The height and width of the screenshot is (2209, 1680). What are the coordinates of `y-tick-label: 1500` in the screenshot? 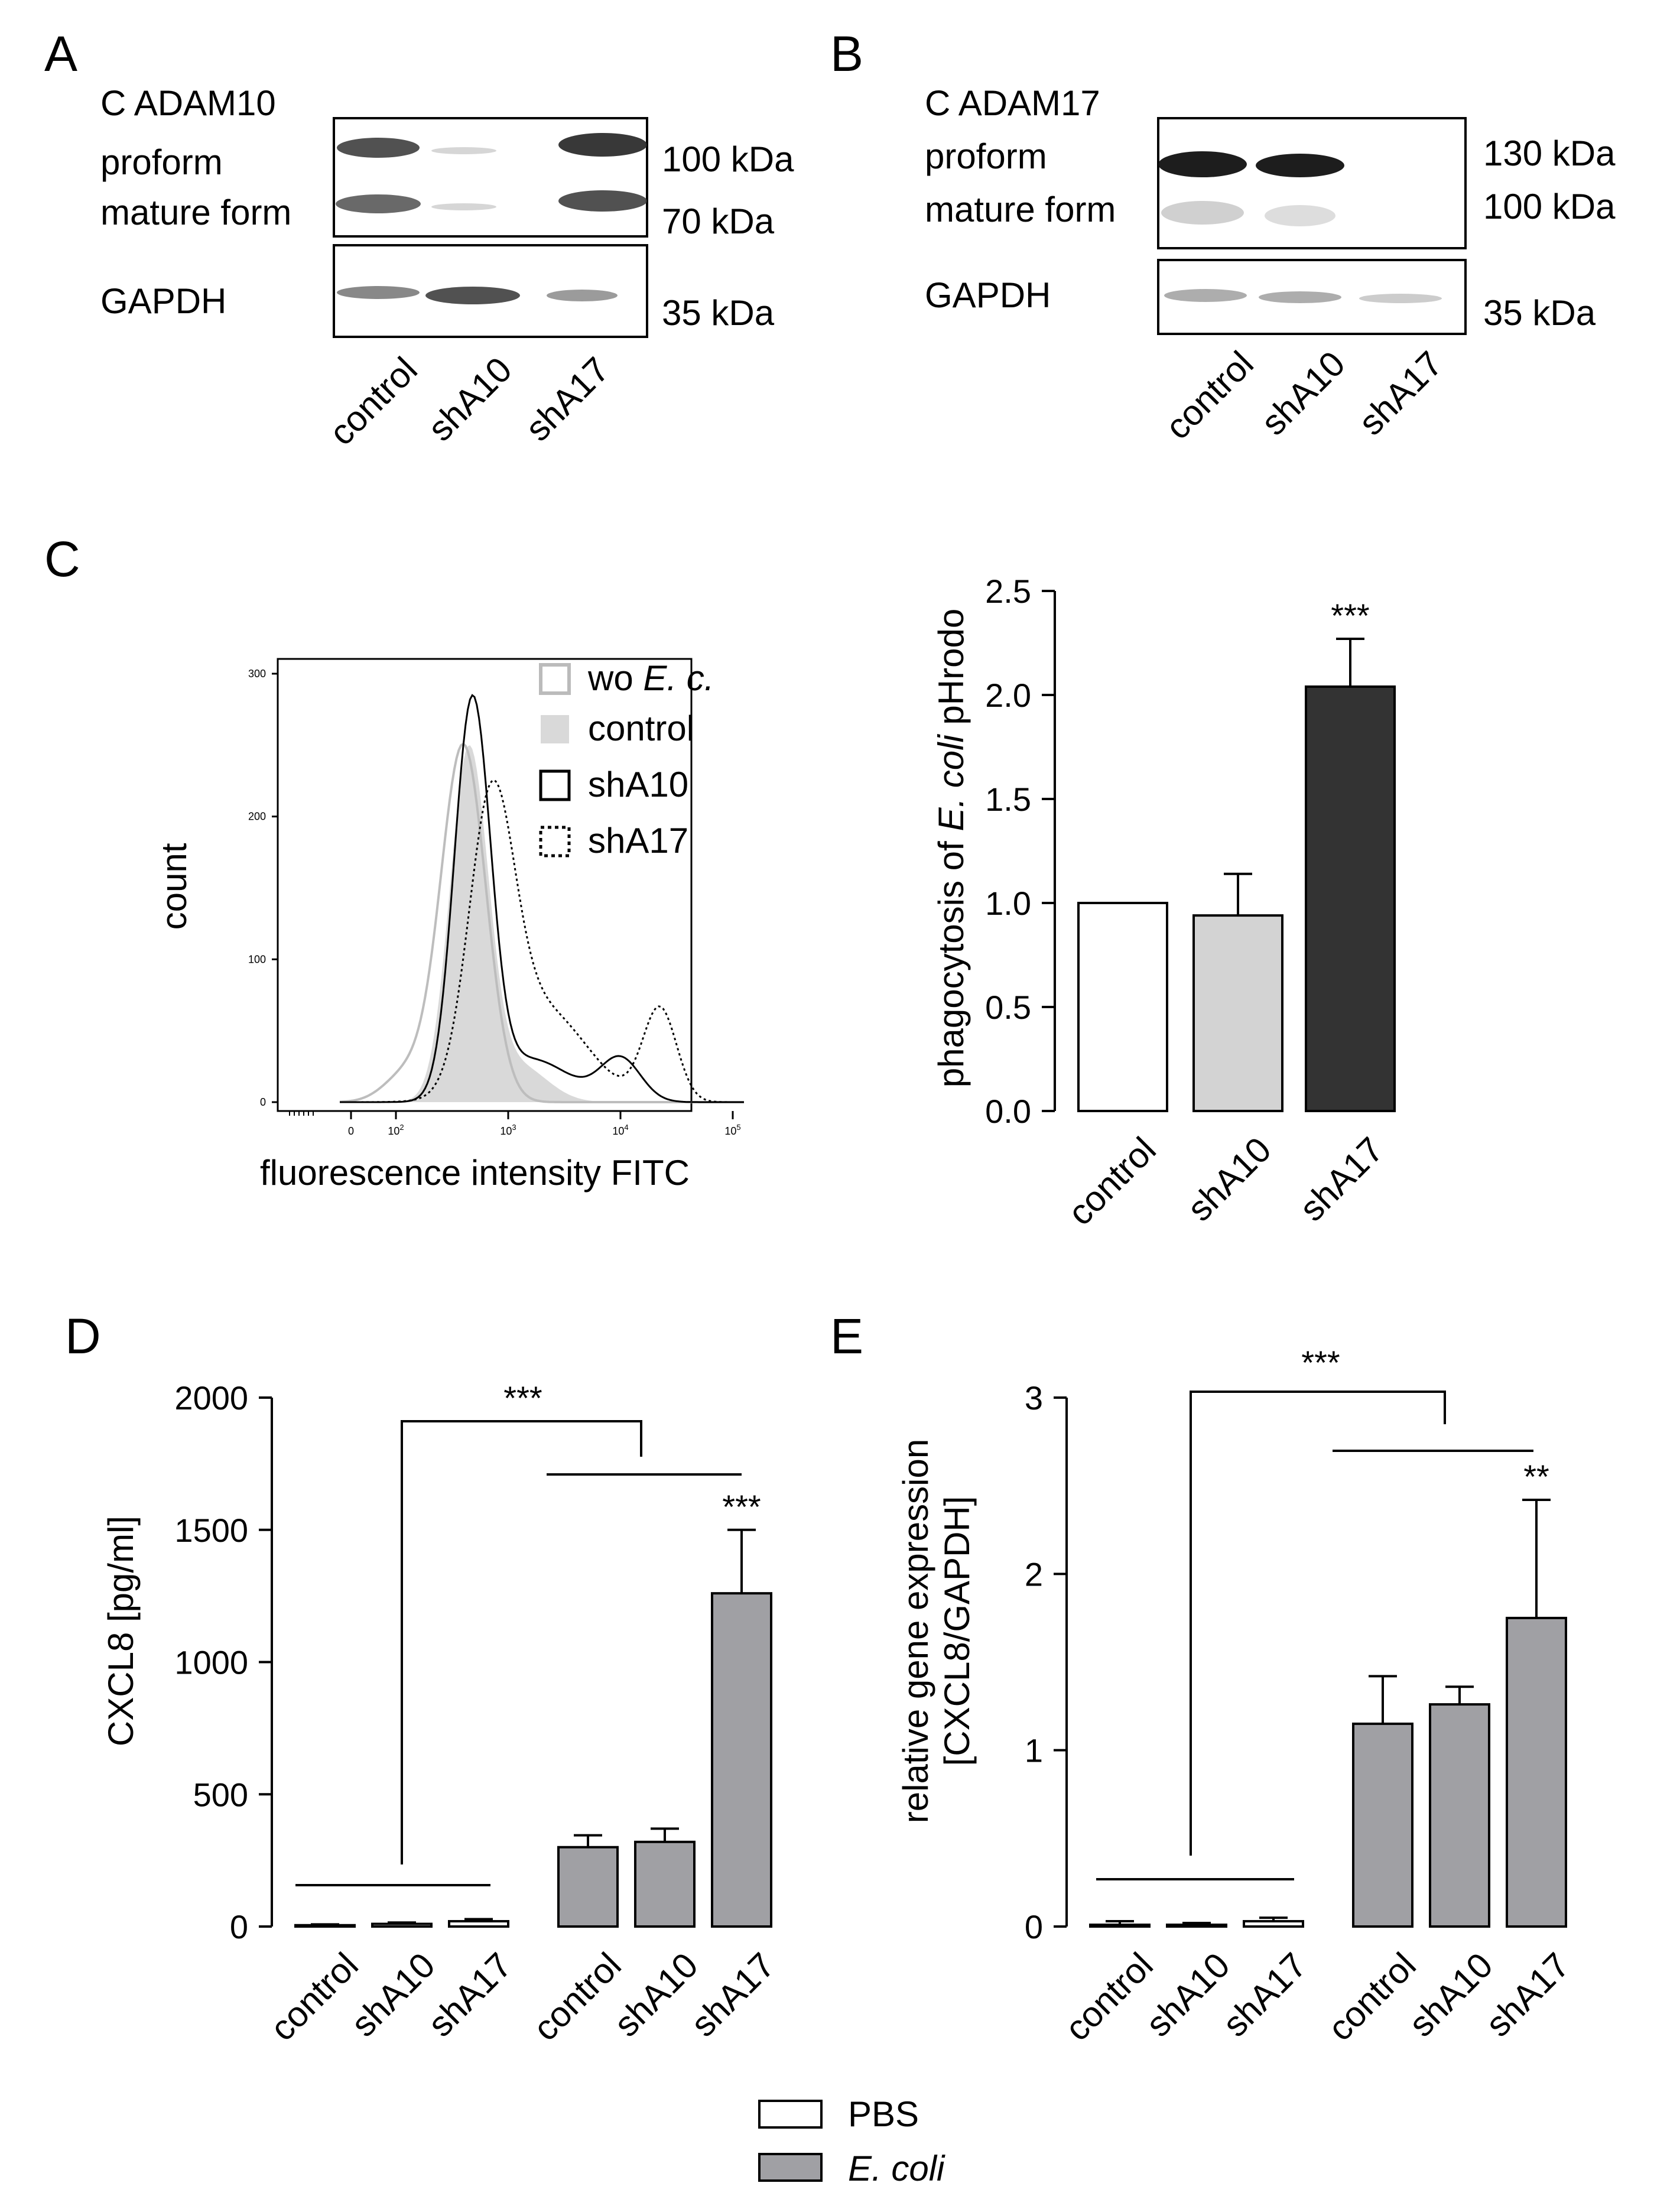 It's located at (211, 1530).